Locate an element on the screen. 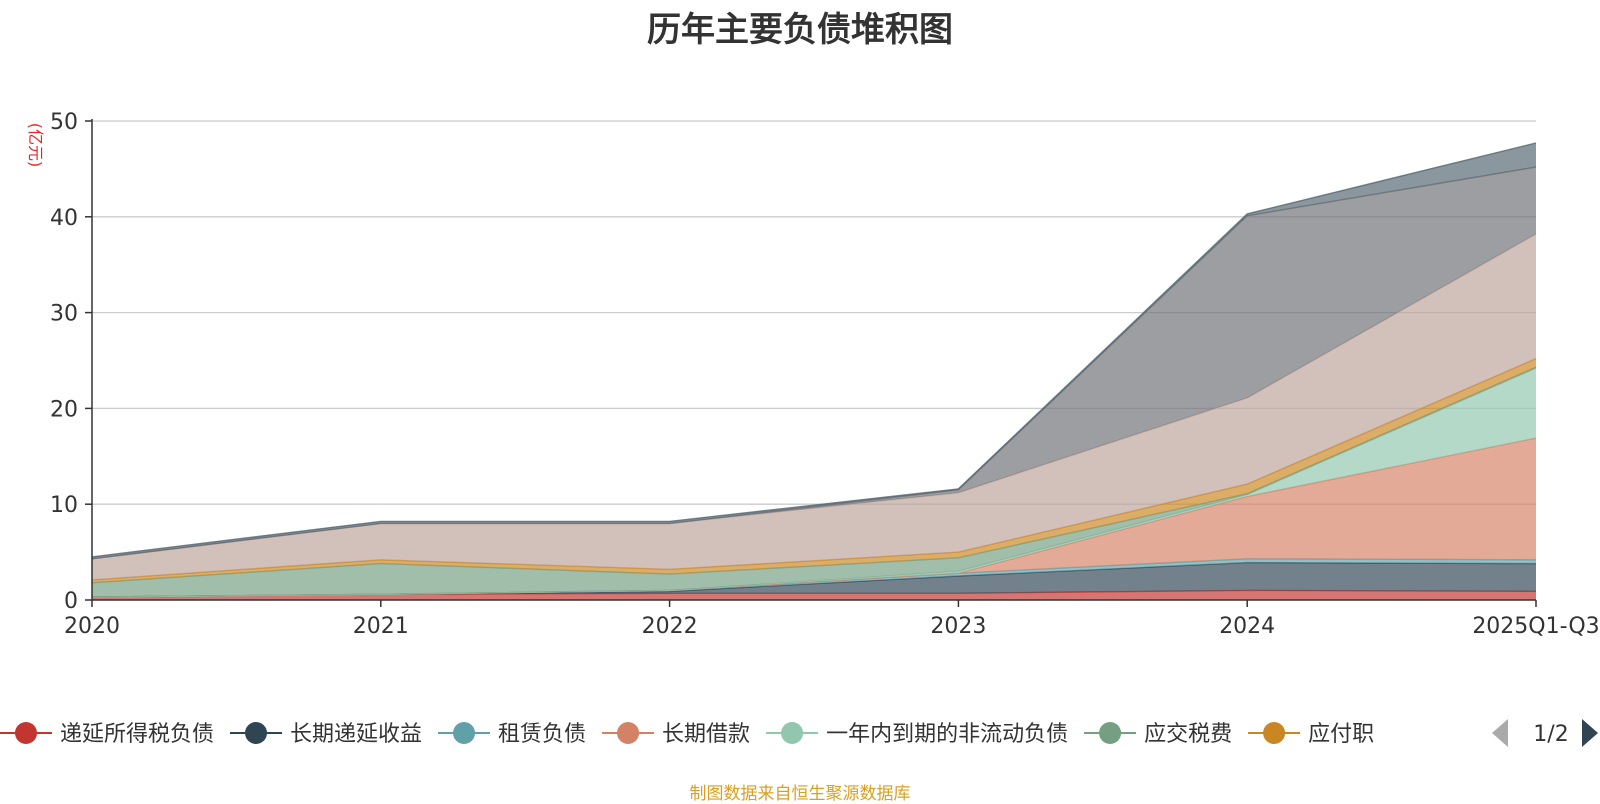  y-tick-label: 50 is located at coordinates (64, 122).